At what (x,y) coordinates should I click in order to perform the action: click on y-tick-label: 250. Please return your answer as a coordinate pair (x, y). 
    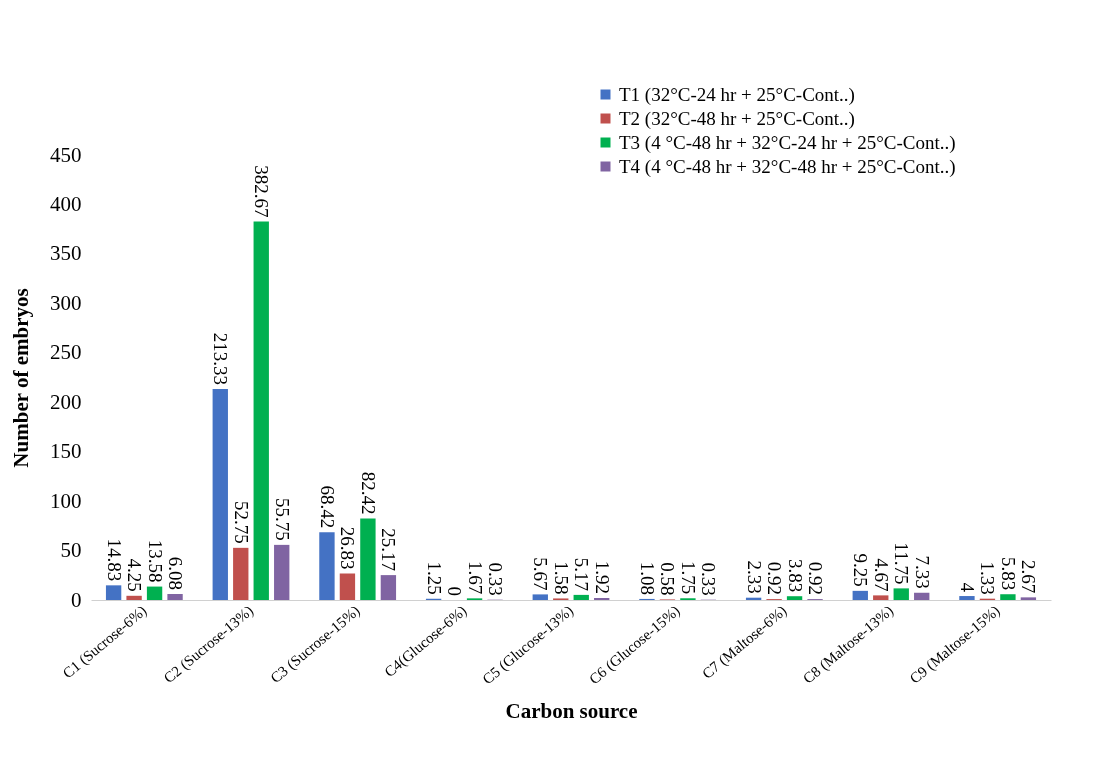
    Looking at the image, I should click on (66, 352).